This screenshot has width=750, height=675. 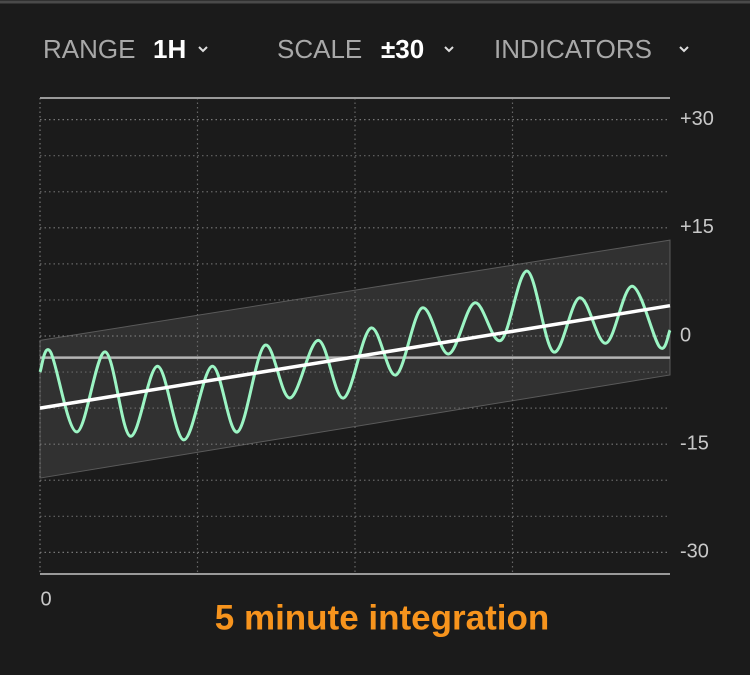 What do you see at coordinates (697, 227) in the screenshot?
I see `y-tick-label: +15` at bounding box center [697, 227].